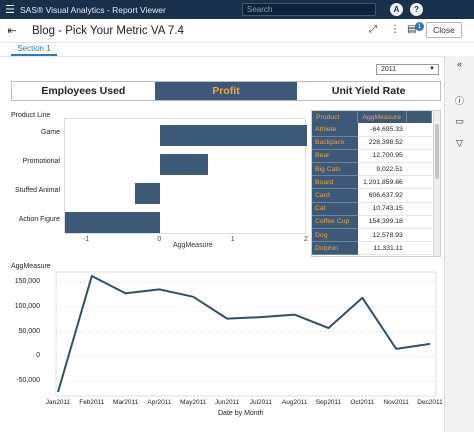  What do you see at coordinates (294, 402) in the screenshot?
I see `line-x-tick-label: Aug2011` at bounding box center [294, 402].